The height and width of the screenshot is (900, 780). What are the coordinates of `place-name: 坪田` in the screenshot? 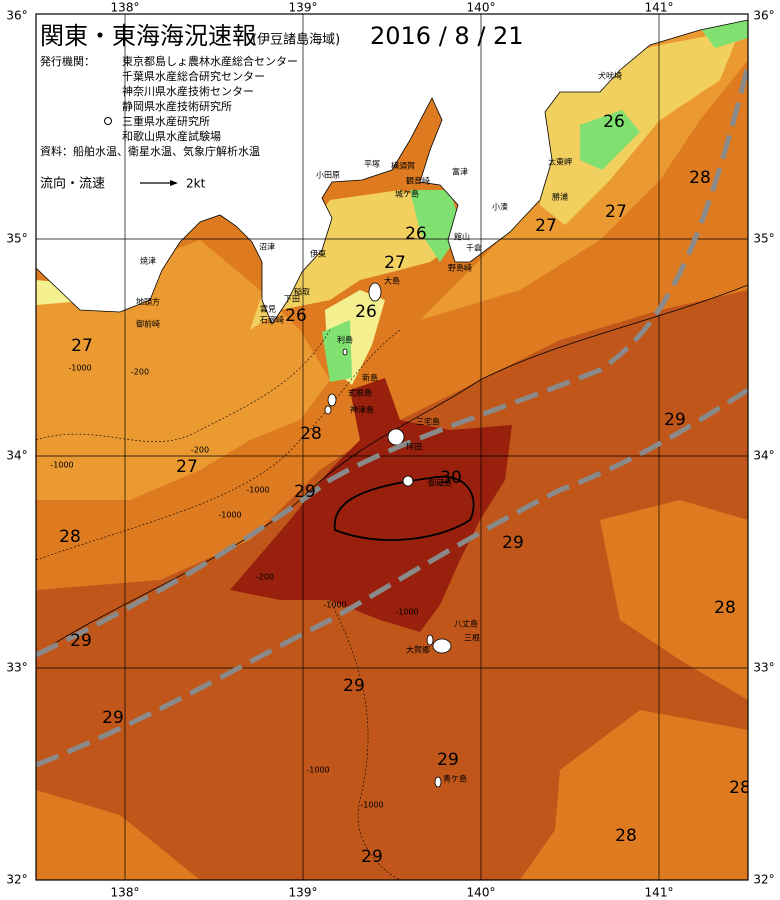 It's located at (414, 447).